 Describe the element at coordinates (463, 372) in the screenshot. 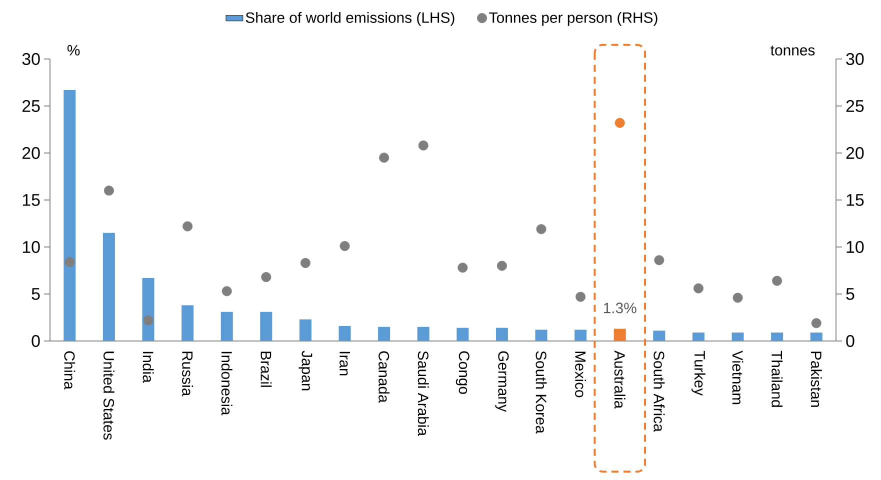

I see `x-tick-label: Congo` at that location.